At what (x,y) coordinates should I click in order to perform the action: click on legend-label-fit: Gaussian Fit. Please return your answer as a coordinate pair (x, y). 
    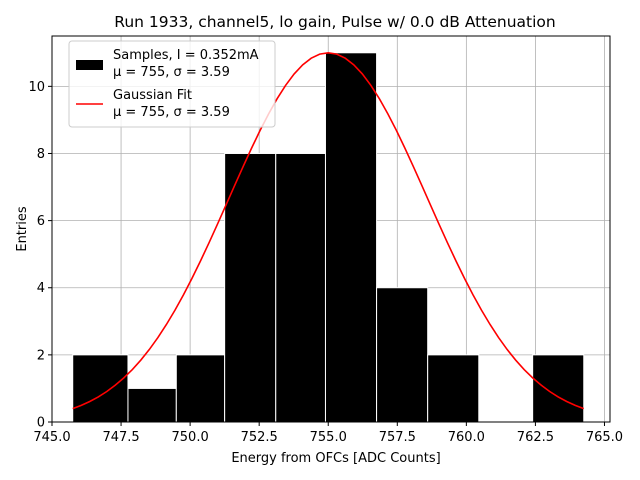
    Looking at the image, I should click on (152, 95).